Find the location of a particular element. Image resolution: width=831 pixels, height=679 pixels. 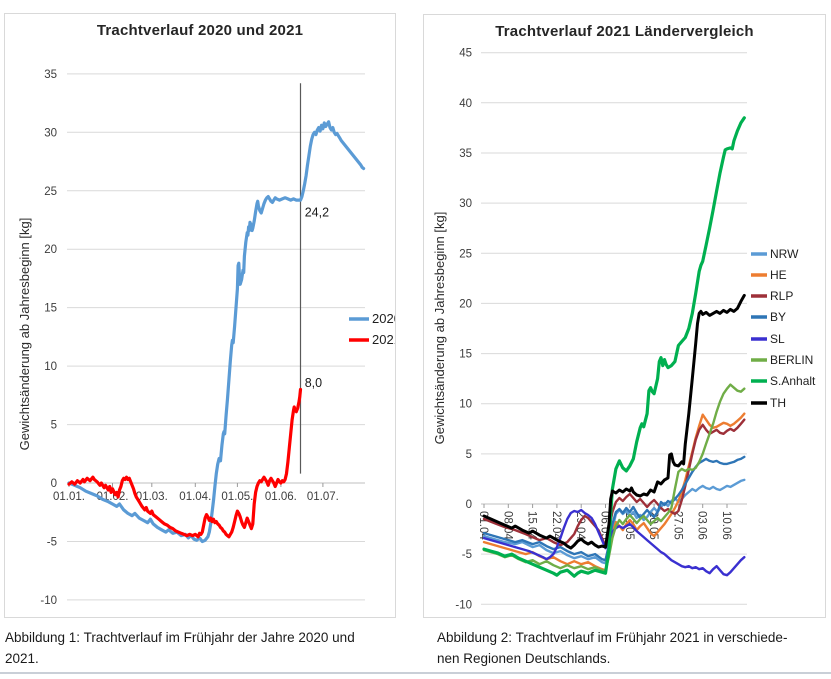

svg-text: 8,0 is located at coordinates (313, 383).